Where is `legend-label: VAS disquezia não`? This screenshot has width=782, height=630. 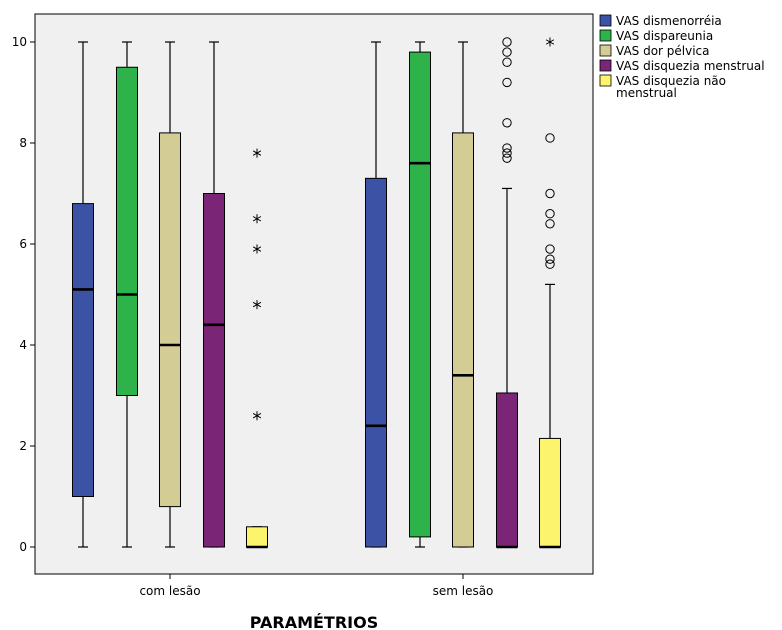 legend-label: VAS disquezia não is located at coordinates (671, 81).